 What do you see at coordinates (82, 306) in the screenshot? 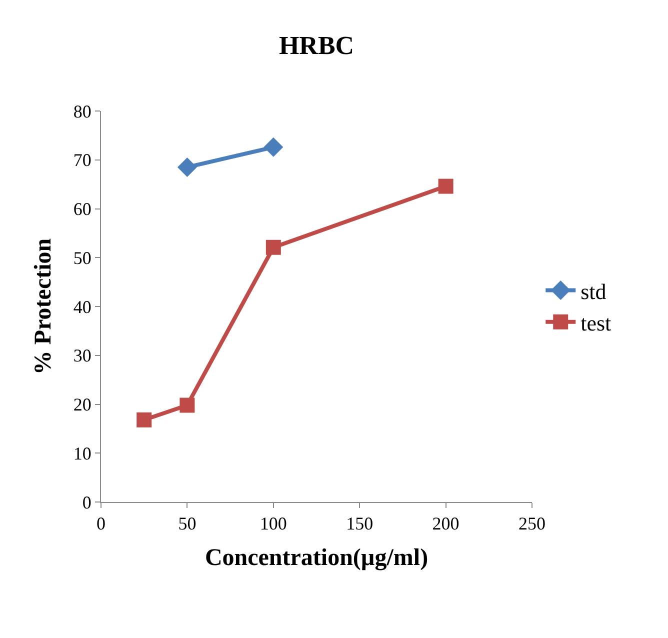
I see `y-tick-label: 40` at bounding box center [82, 306].